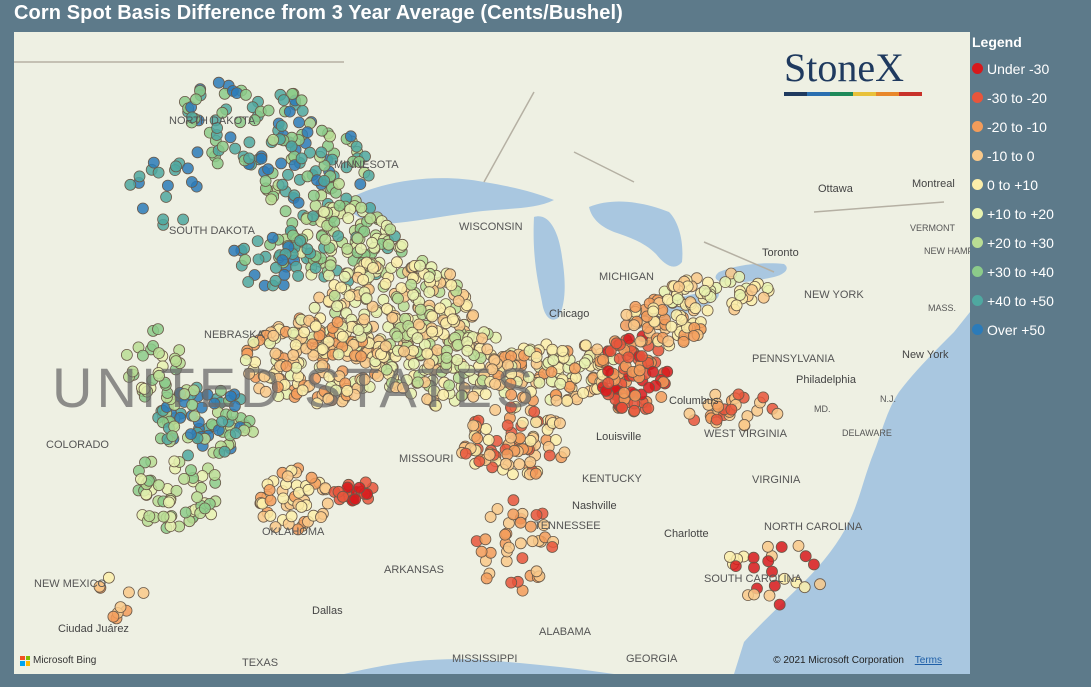 The width and height of the screenshot is (1091, 687). I want to click on legend-item: 0 to +10, so click(1031, 184).